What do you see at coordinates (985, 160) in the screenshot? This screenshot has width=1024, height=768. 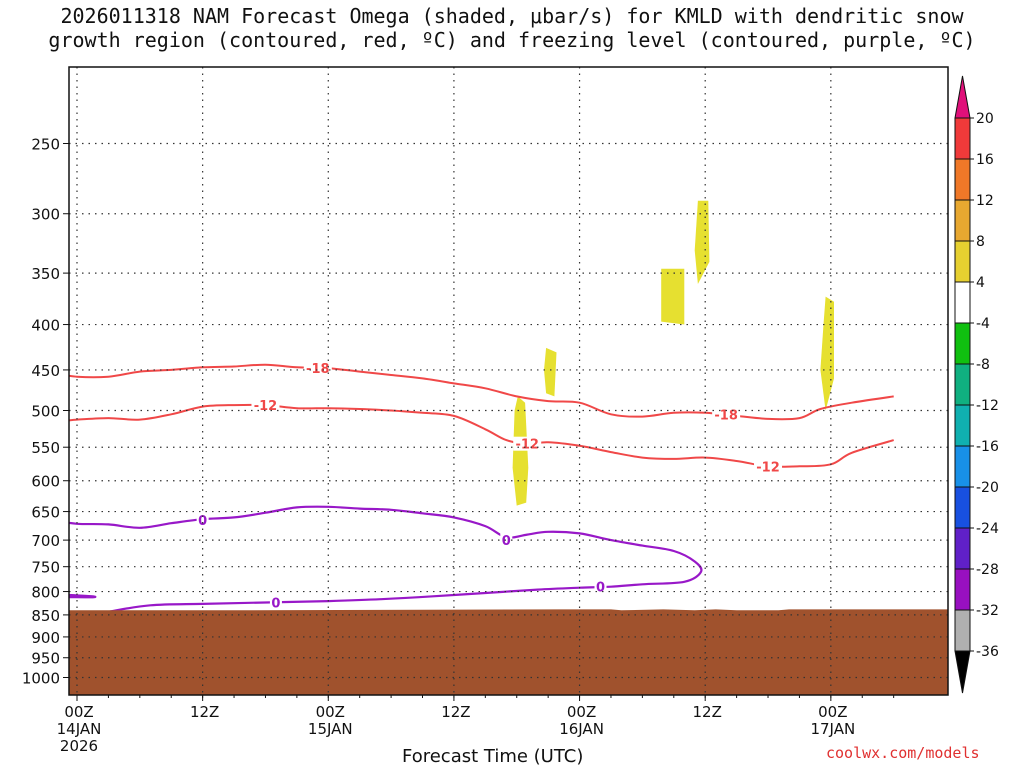 I see `colorbar-label: 16` at bounding box center [985, 160].